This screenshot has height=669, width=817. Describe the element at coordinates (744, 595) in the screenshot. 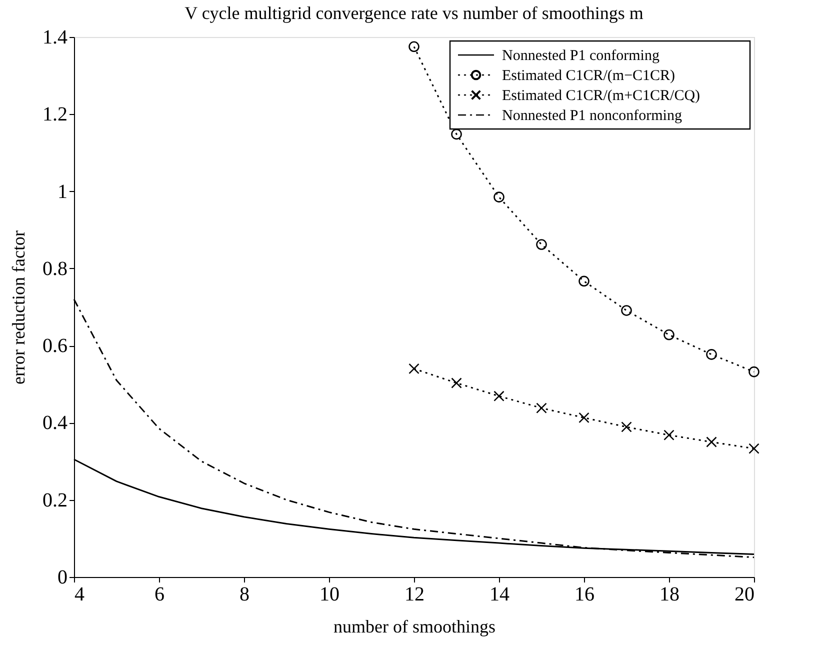

I see `x-tick-label: 20` at that location.